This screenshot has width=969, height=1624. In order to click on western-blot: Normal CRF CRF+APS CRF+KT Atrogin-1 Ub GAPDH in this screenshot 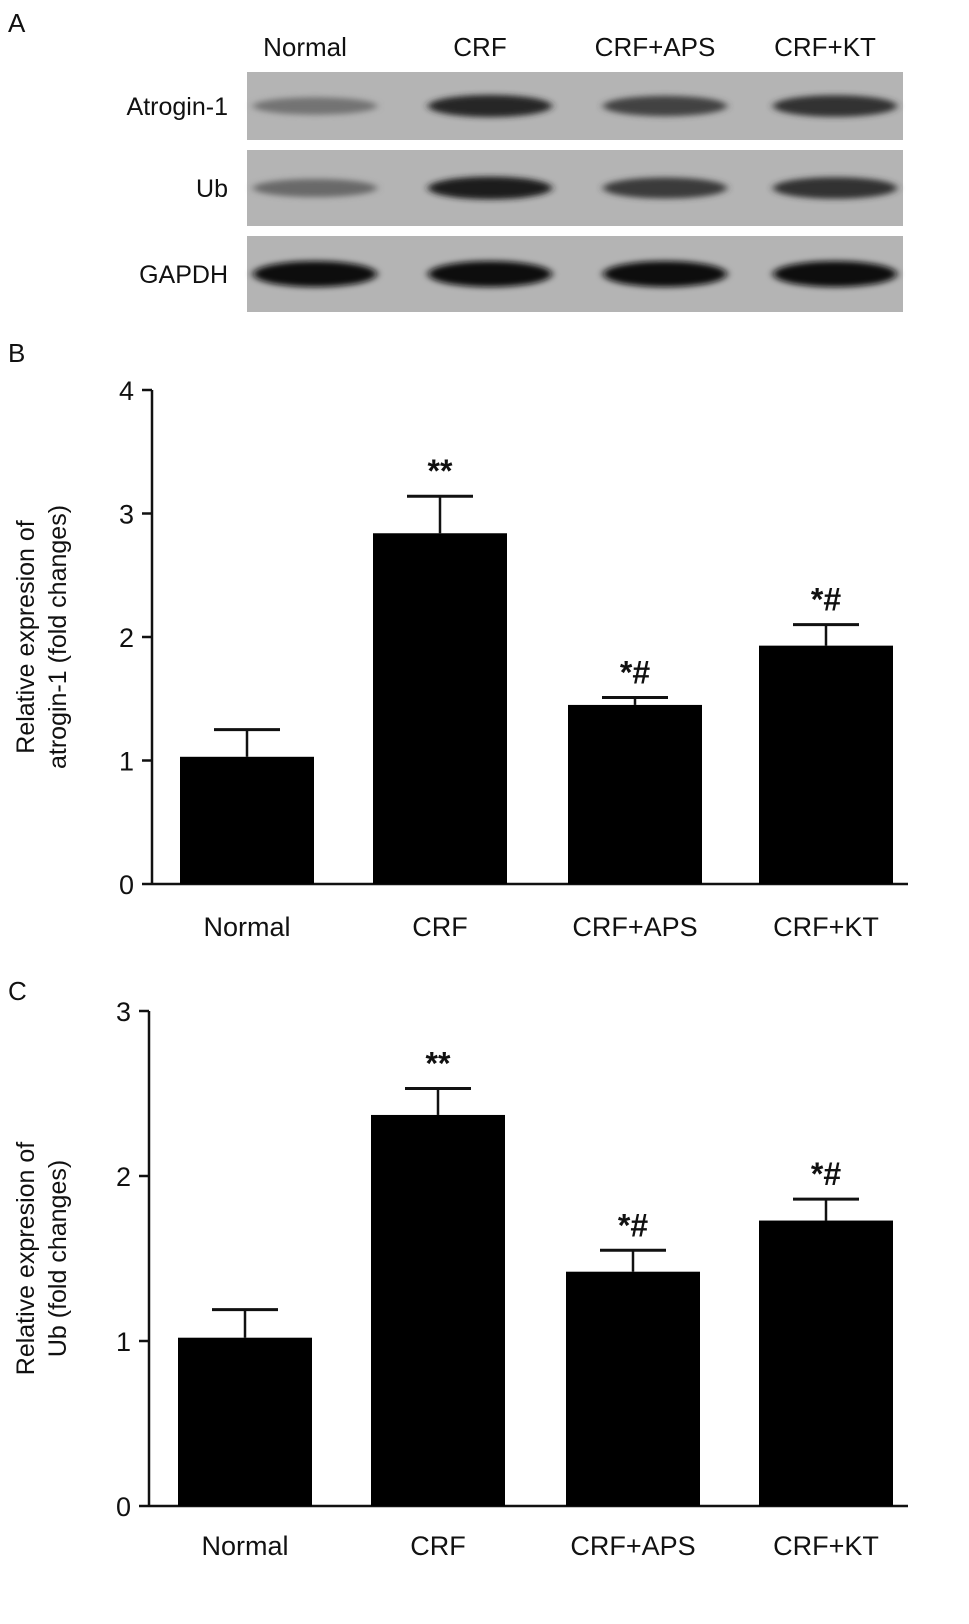, I will do `click(515, 172)`.